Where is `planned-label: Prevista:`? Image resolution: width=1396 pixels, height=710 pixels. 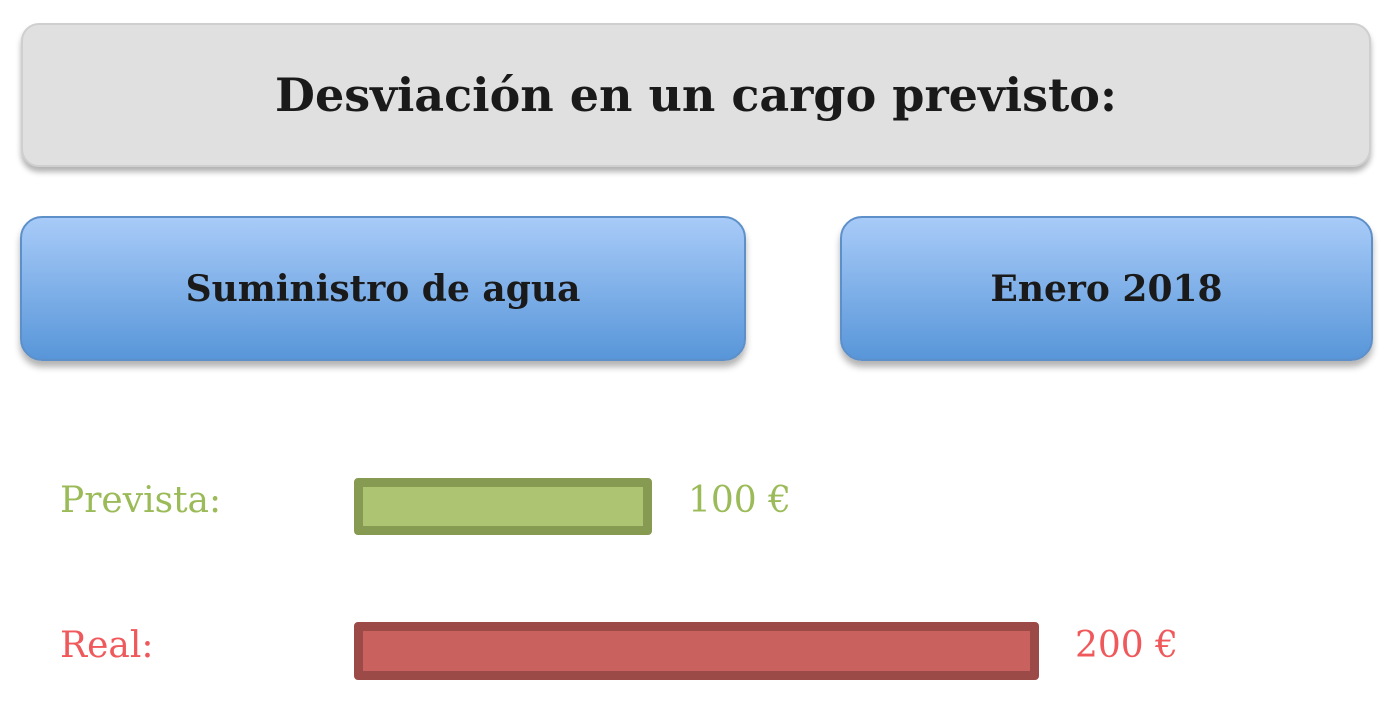 planned-label: Prevista: is located at coordinates (141, 500).